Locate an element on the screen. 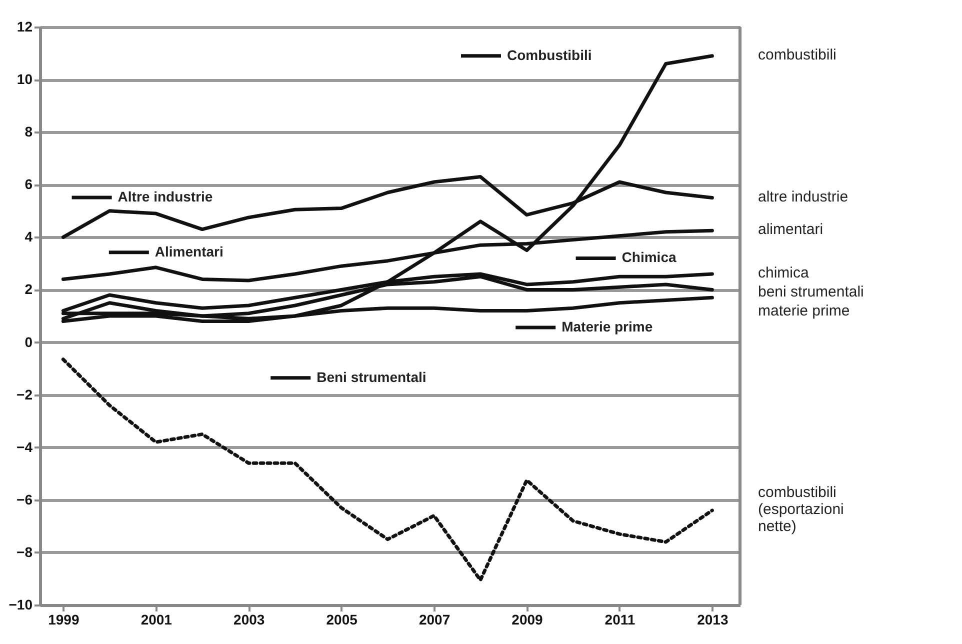 The width and height of the screenshot is (962, 644). y-tick-label: 8 is located at coordinates (28, 132).